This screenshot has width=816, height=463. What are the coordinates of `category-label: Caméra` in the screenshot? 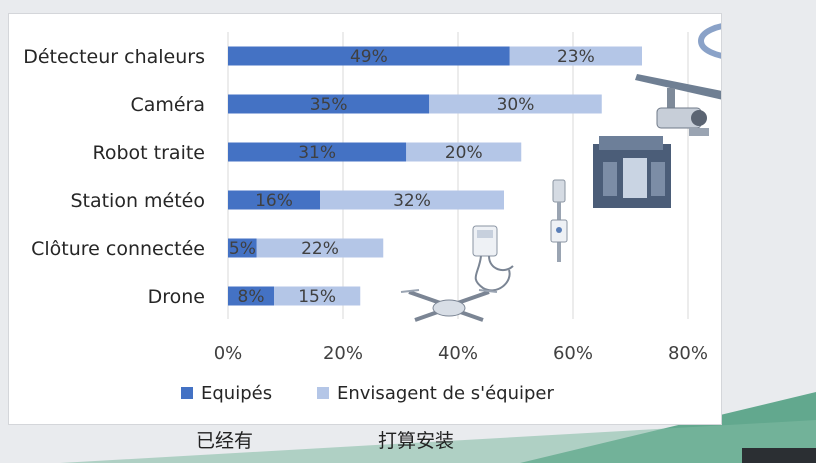 It's located at (167, 105).